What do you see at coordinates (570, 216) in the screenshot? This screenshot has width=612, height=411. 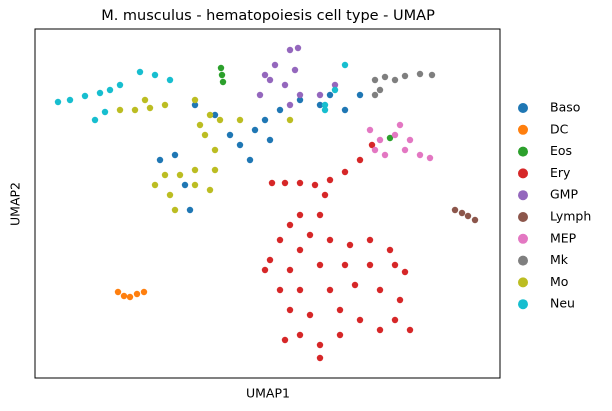 I see `legend-label: Lymph` at bounding box center [570, 216].